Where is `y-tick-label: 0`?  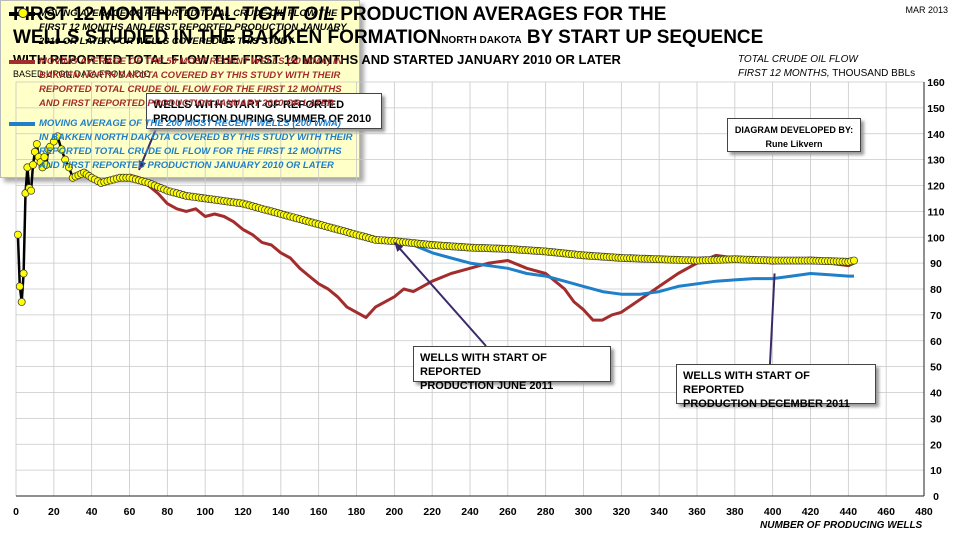
y-tick-label: 0 is located at coordinates (936, 497).